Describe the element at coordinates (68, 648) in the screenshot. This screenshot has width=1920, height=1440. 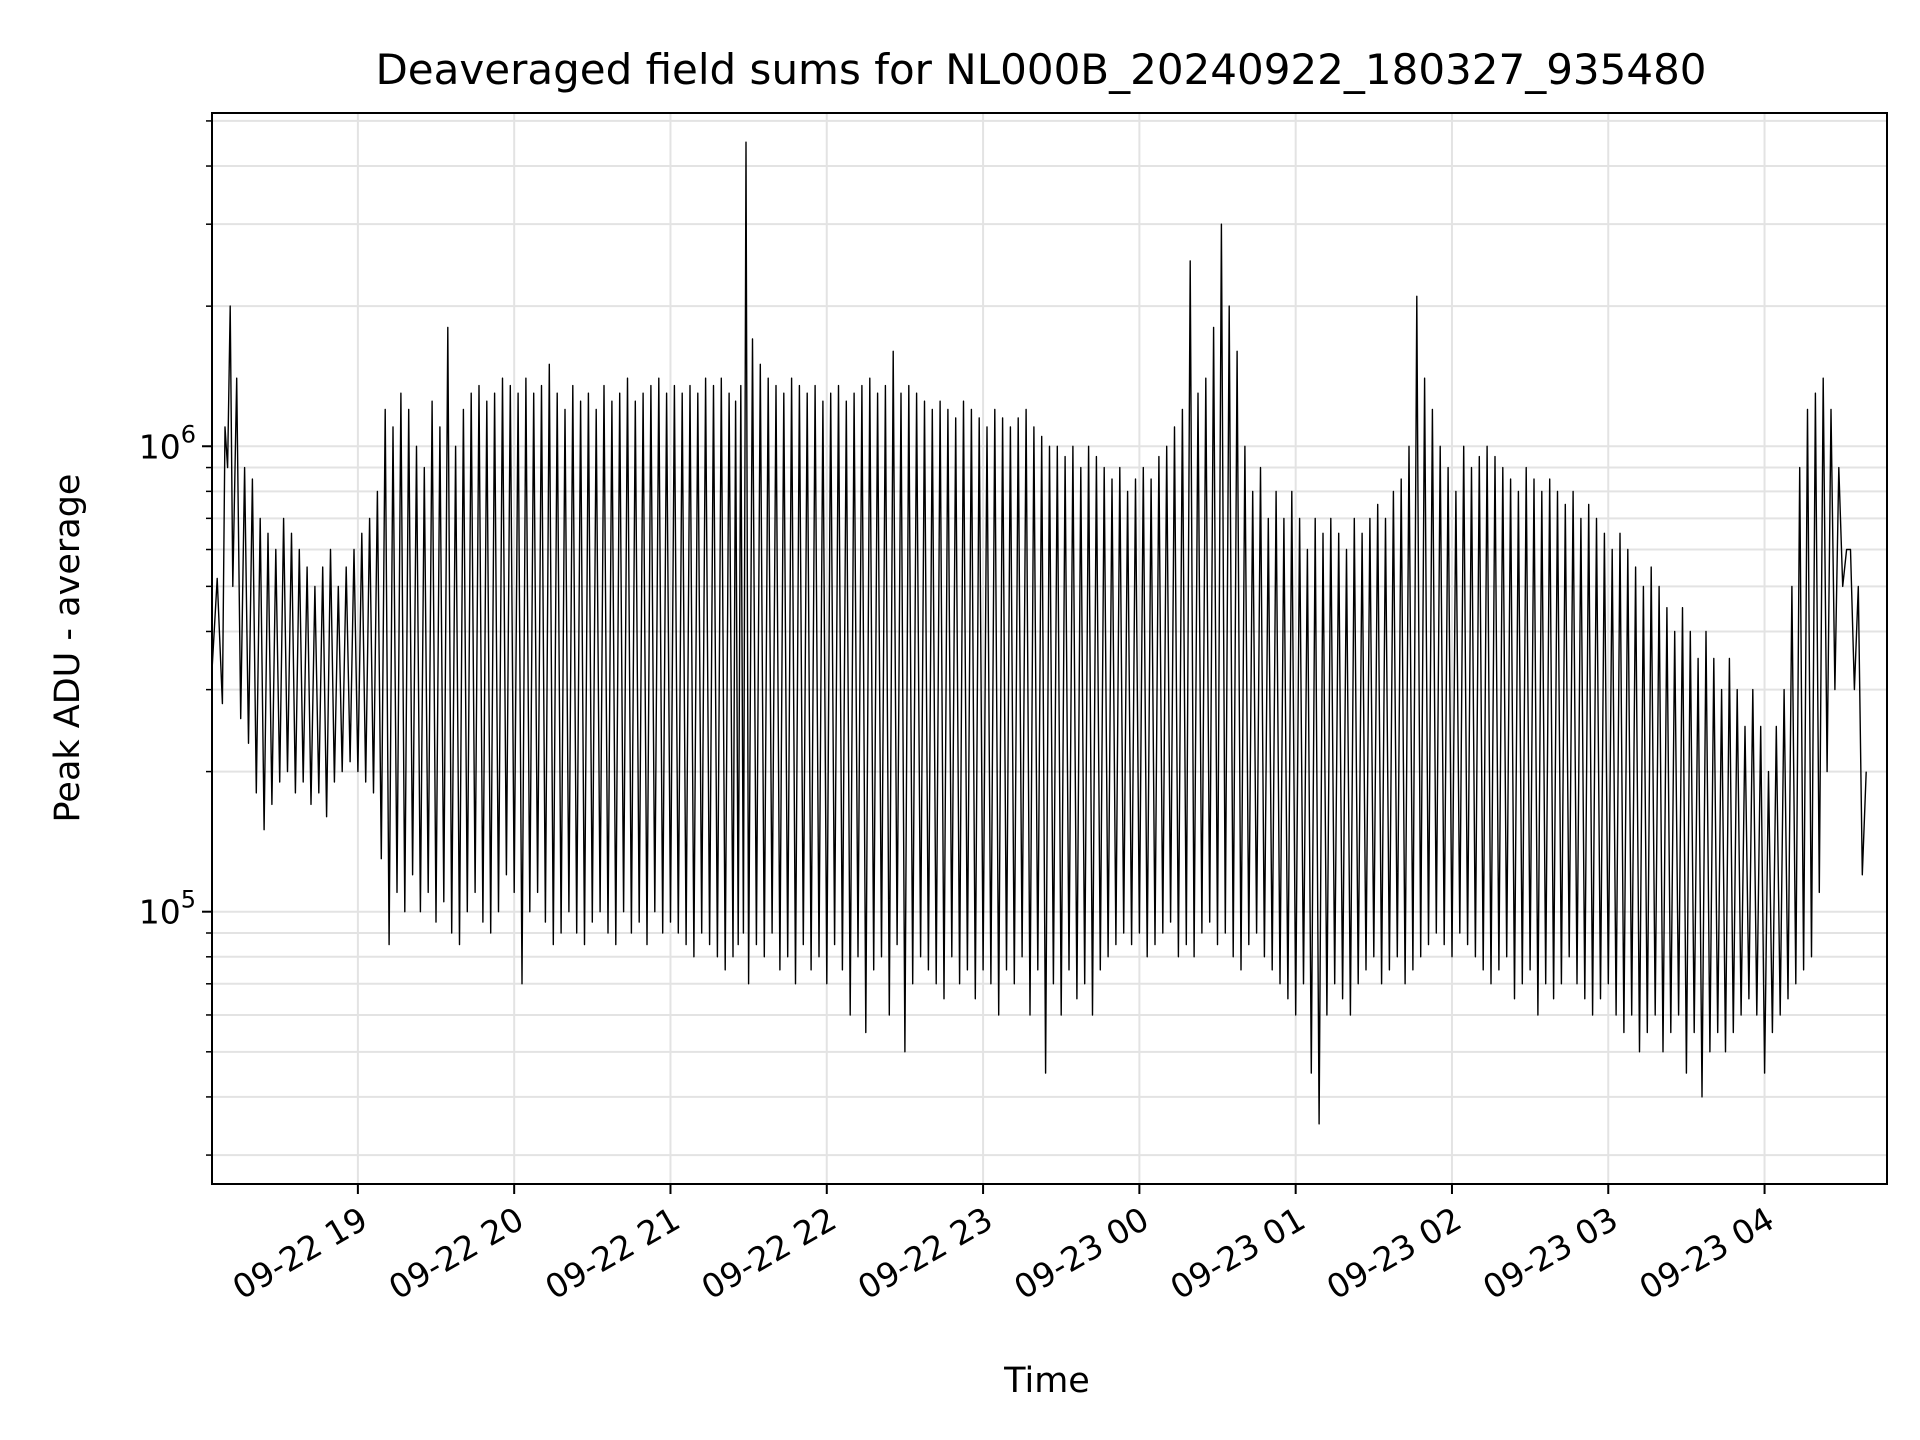
I see `y-axis-label: Peak ADU - average` at that location.